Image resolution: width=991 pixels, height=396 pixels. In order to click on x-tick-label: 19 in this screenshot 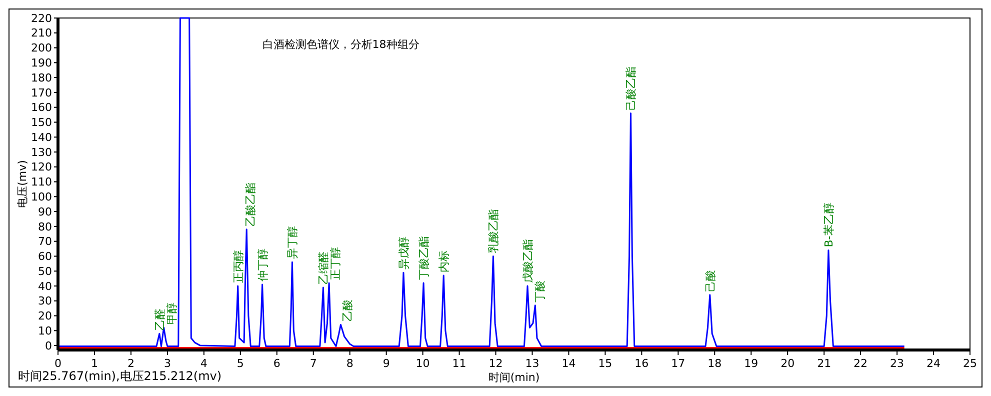, I will do `click(751, 363)`.